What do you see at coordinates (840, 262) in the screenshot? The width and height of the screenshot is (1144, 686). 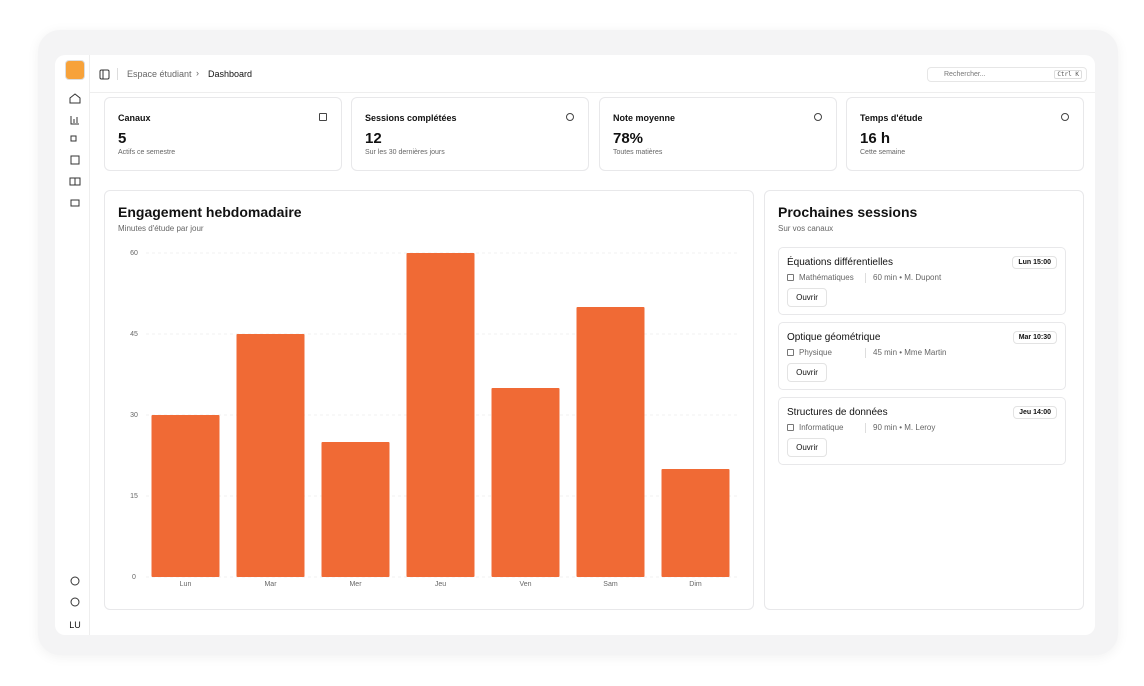 I see `session-title: Équations différentielles` at bounding box center [840, 262].